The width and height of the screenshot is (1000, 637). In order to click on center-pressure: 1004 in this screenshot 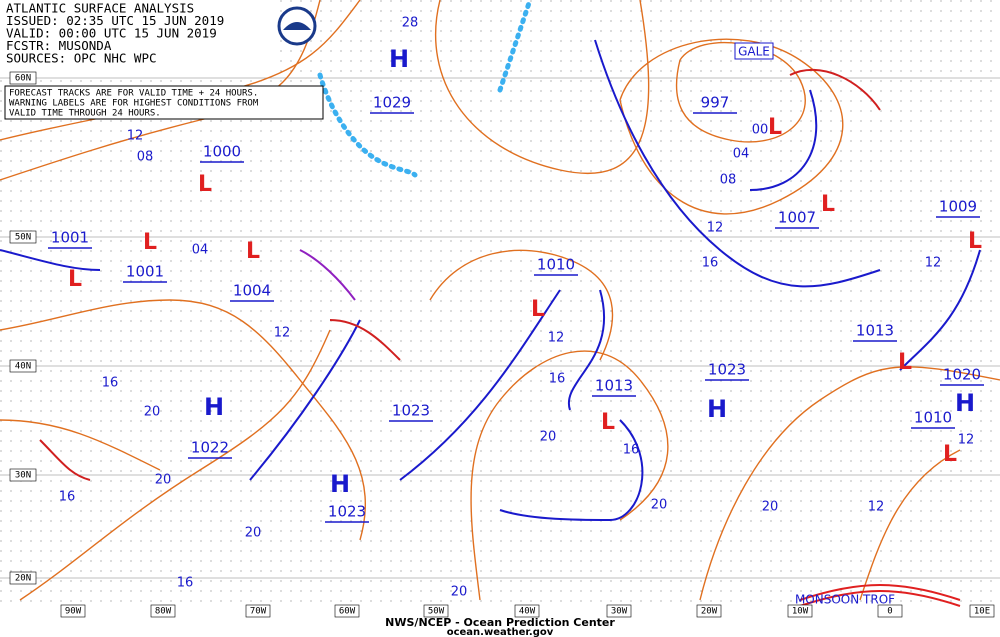, I will do `click(252, 291)`.